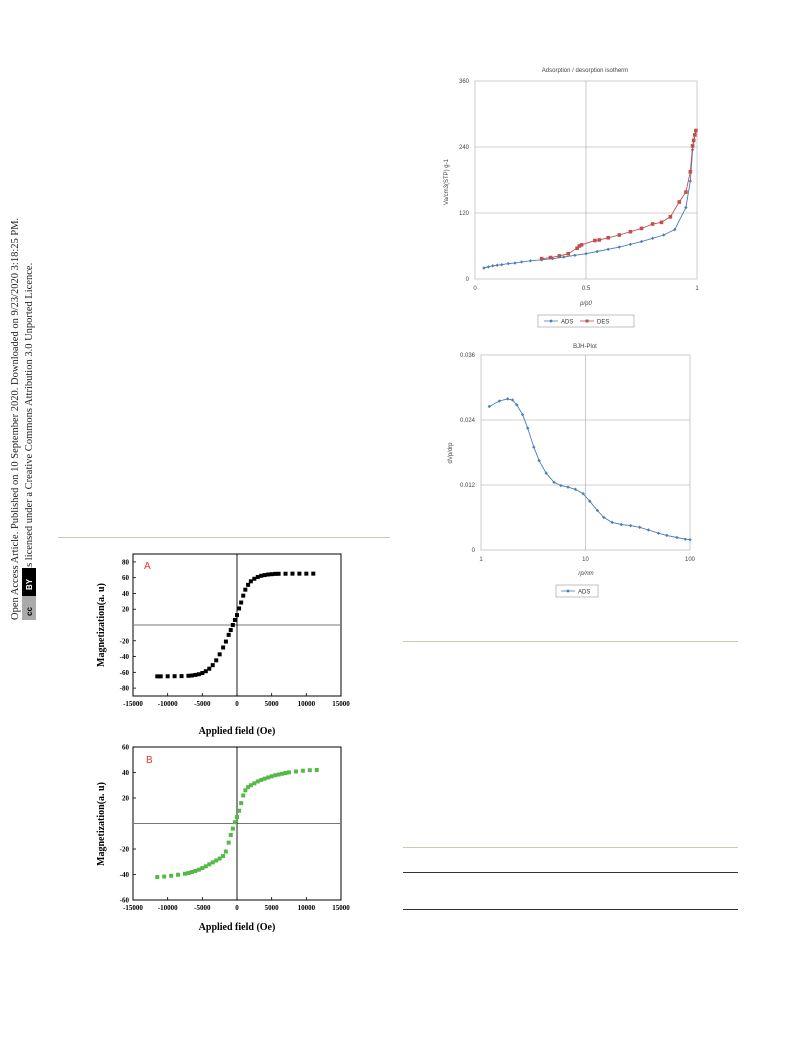  I want to click on bjh-xlabel: rp/nm, so click(585, 574).